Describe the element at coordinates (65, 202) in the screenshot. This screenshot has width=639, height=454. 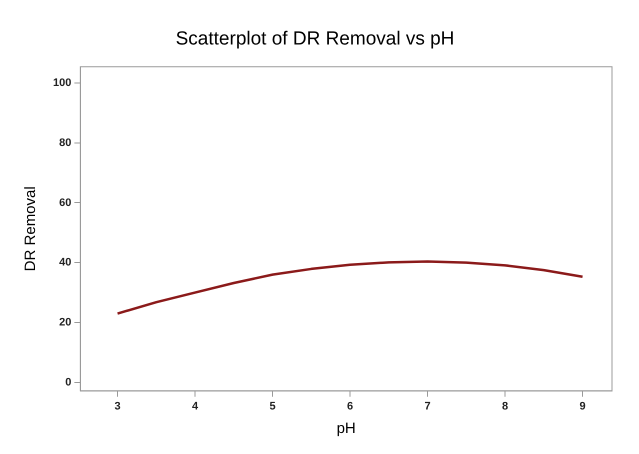
I see `y-tick-label: 60` at that location.